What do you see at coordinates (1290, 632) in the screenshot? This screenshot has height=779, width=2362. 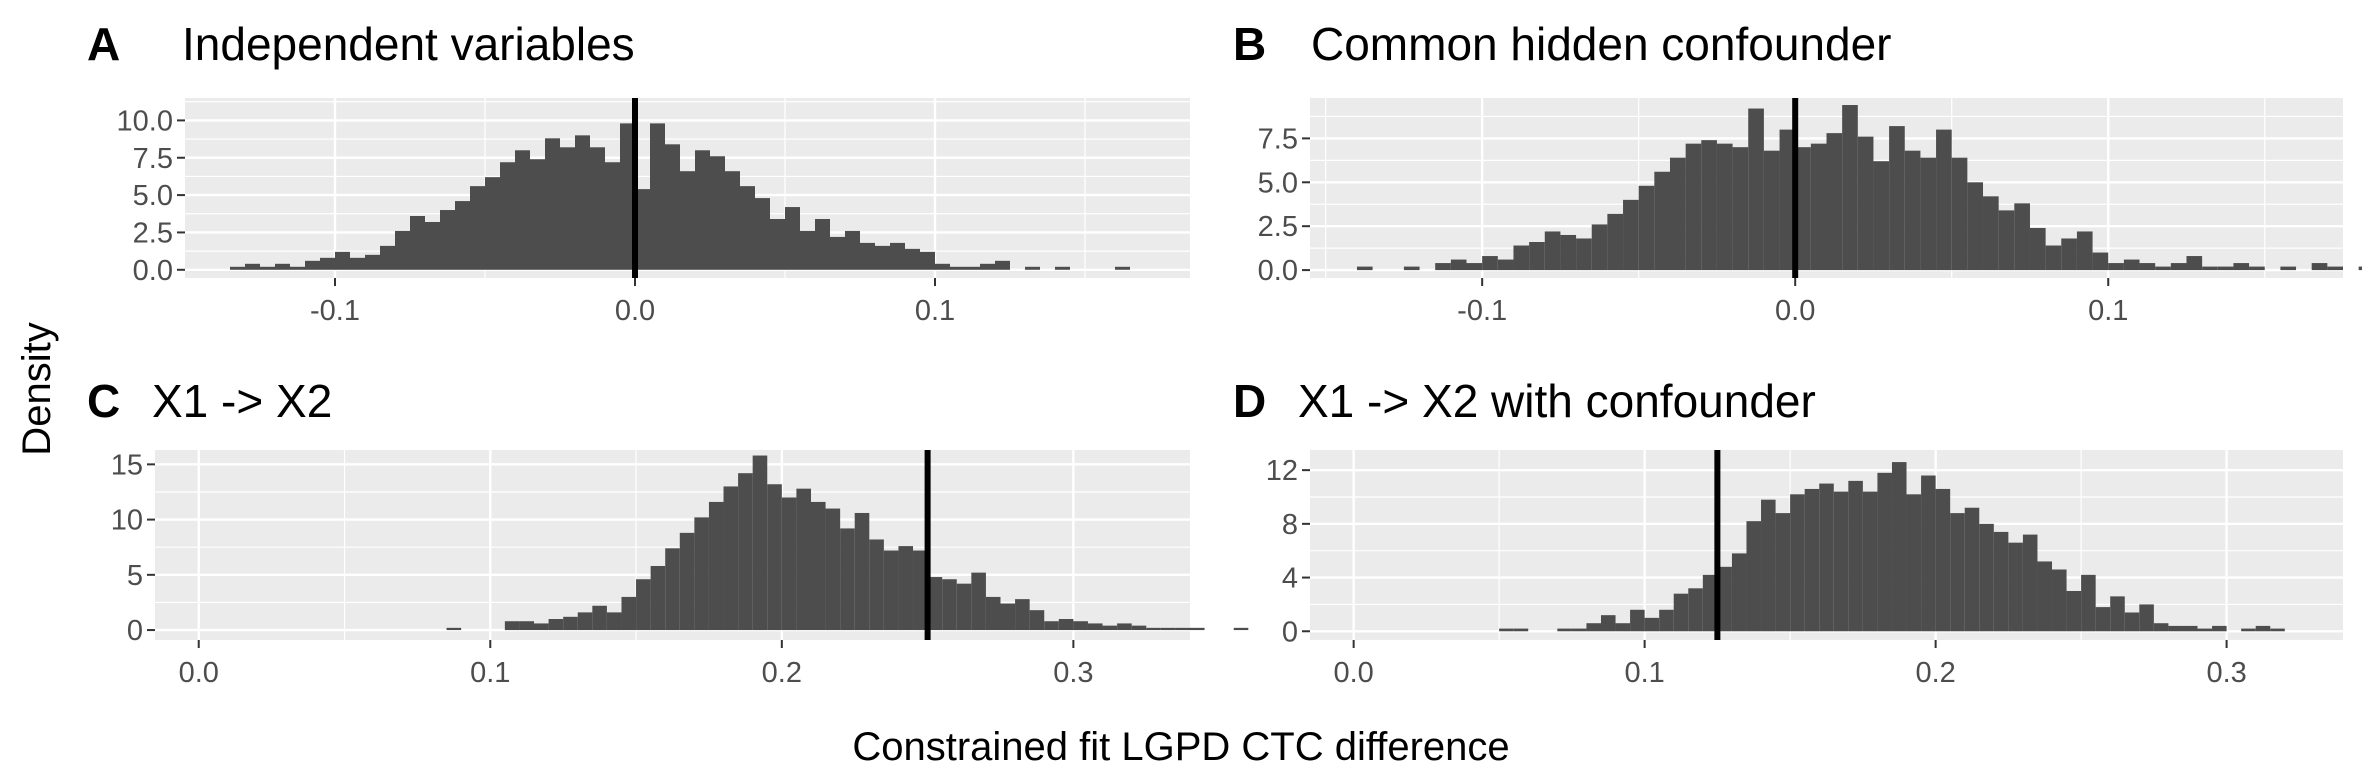 I see `panel-d-y-tick-label: 0` at bounding box center [1290, 632].